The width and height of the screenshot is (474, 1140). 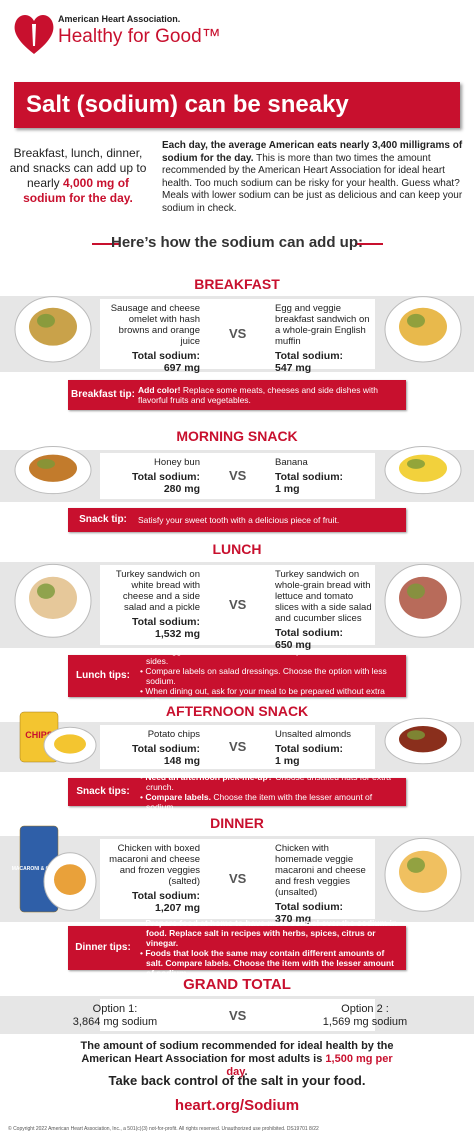 What do you see at coordinates (177, 908) in the screenshot?
I see `total-value: 1,207 mg` at bounding box center [177, 908].